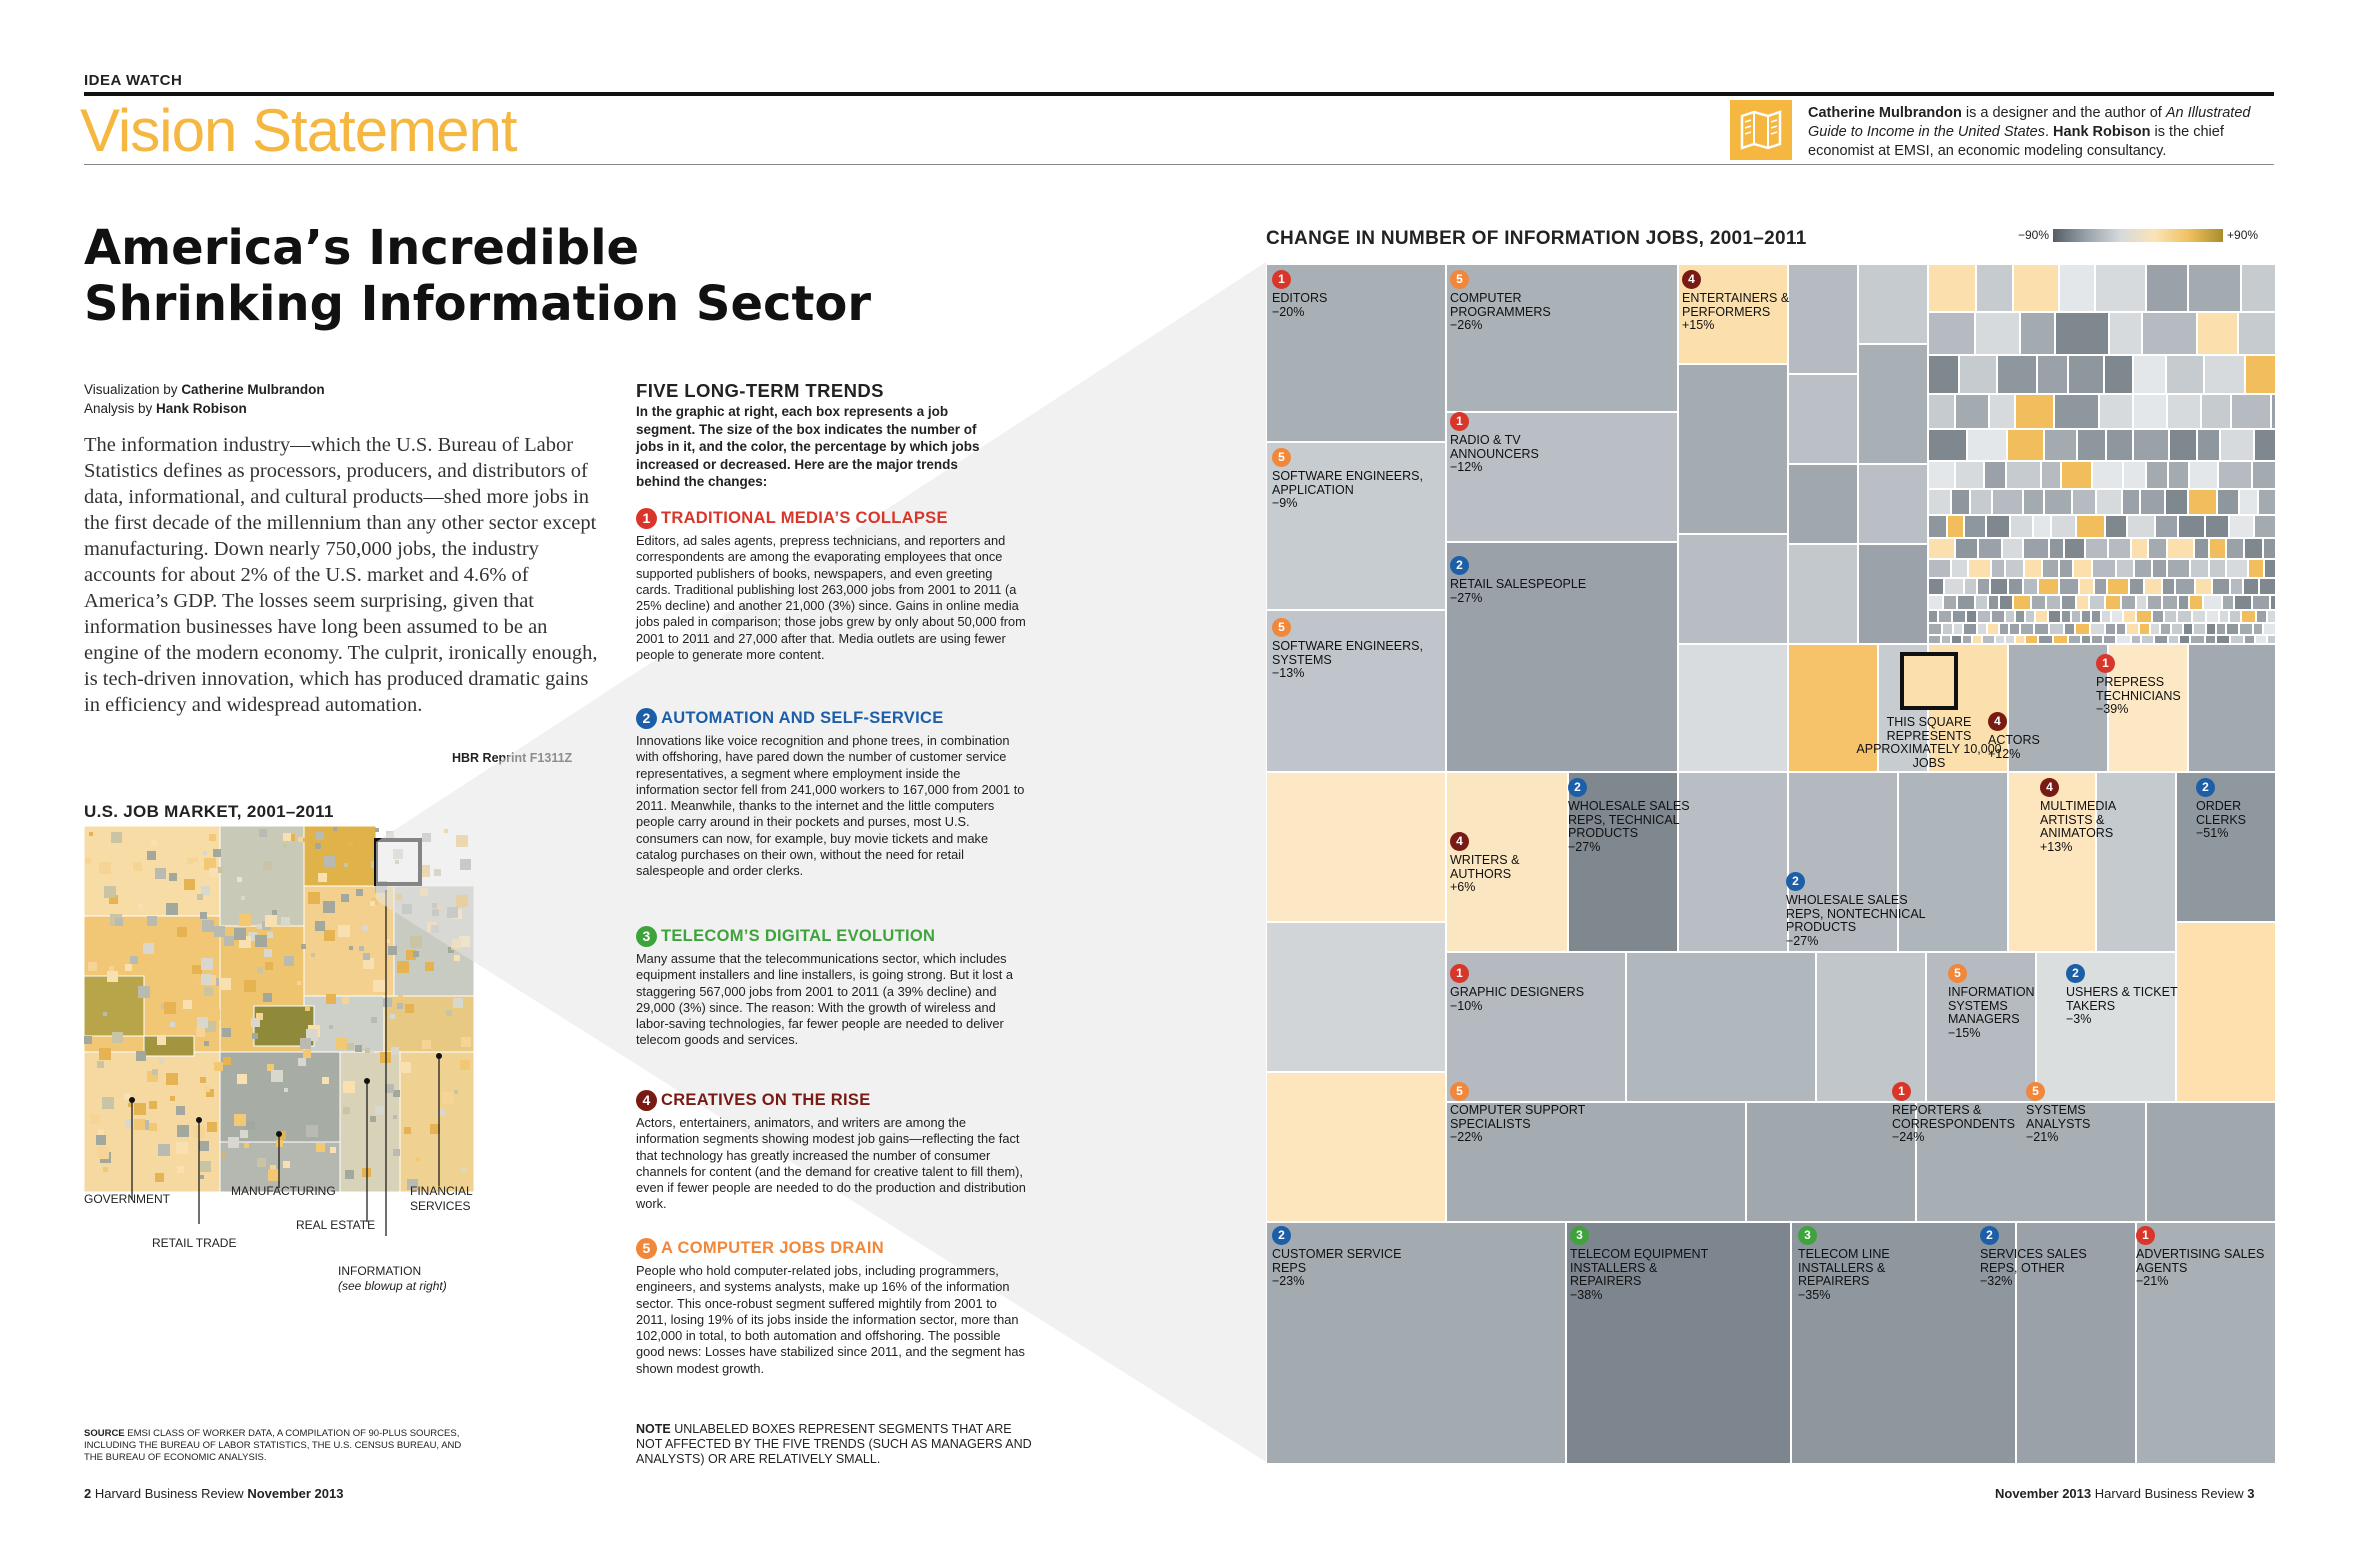 This screenshot has width=2358, height=1548. I want to click on credit-2-name: Hank Robison, so click(201, 408).